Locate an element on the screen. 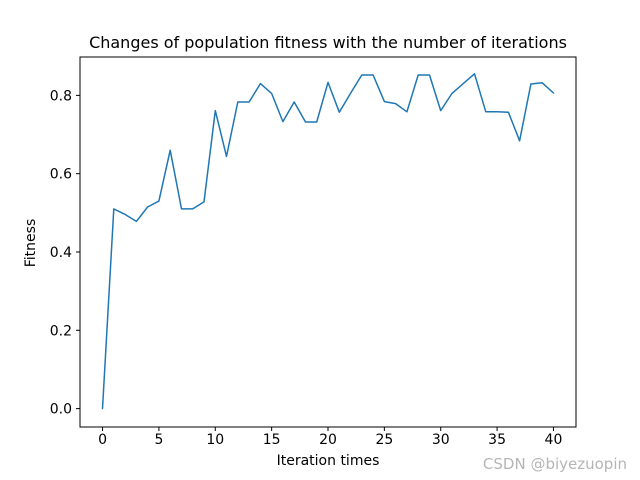 This screenshot has height=480, width=640. x-axis-label: Iteration times is located at coordinates (328, 461).